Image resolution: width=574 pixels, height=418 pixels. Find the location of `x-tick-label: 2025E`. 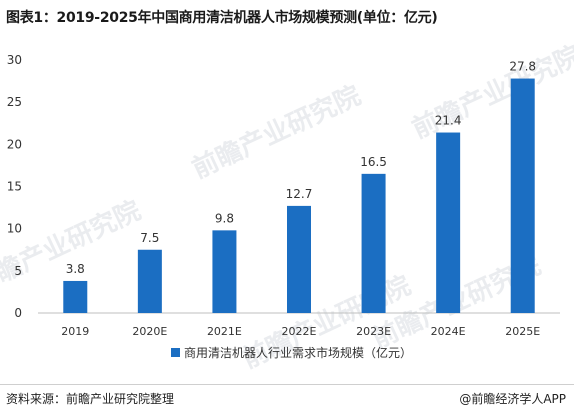

x-tick-label: 2025E is located at coordinates (522, 331).